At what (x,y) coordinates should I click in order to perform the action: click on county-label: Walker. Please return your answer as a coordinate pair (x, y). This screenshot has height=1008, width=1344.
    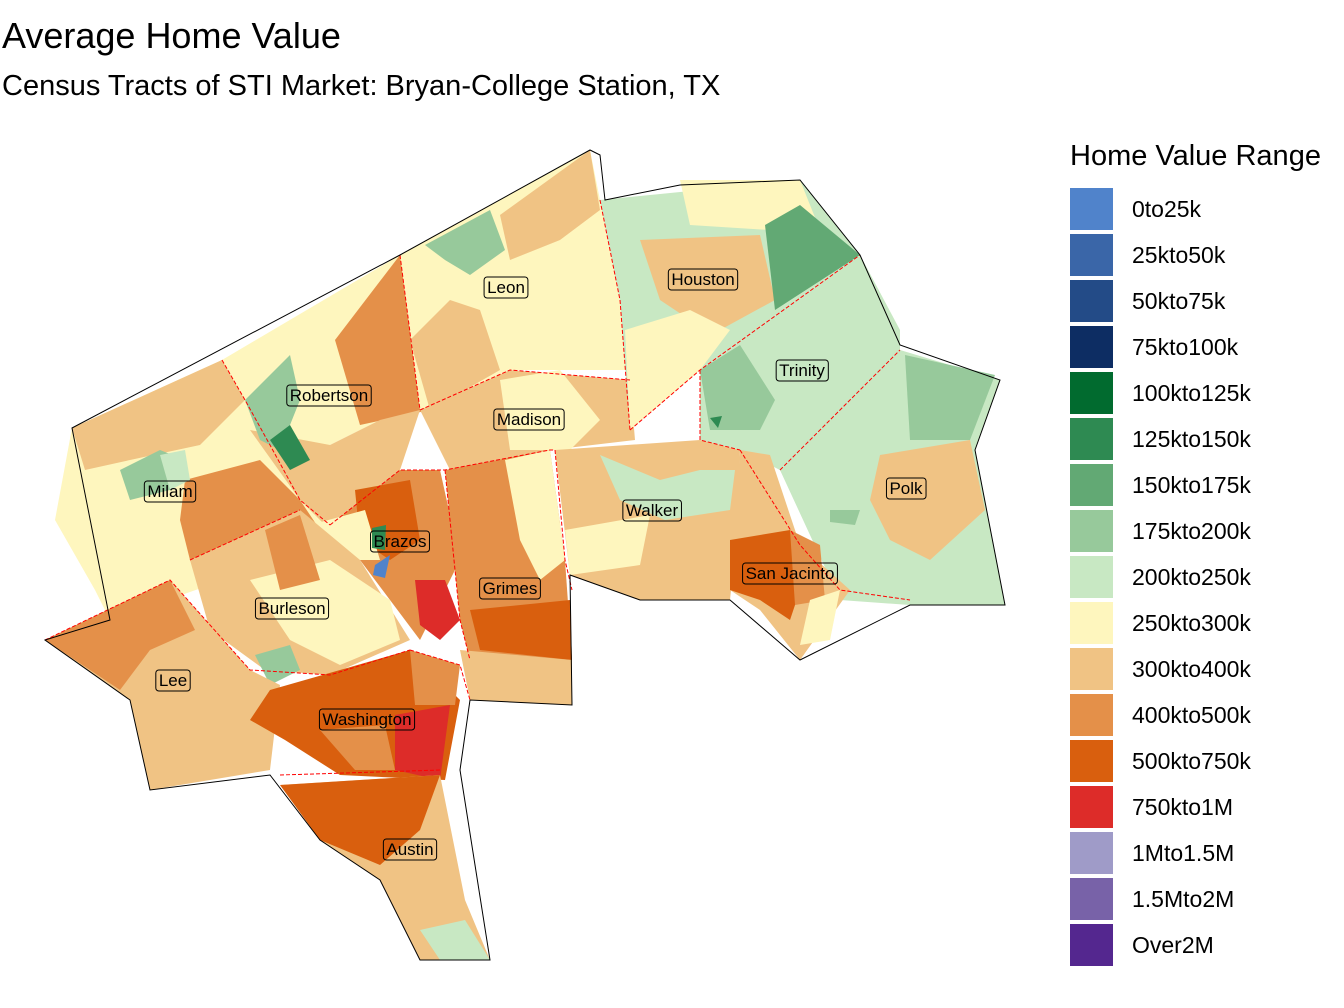
    Looking at the image, I should click on (652, 510).